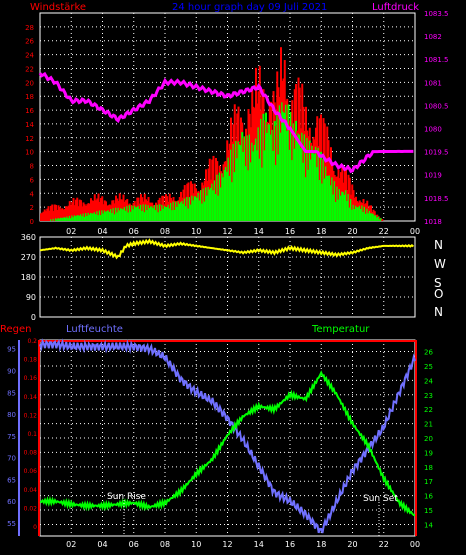  Describe the element at coordinates (428, 367) in the screenshot. I see `temperature-y-tick: 25` at that location.